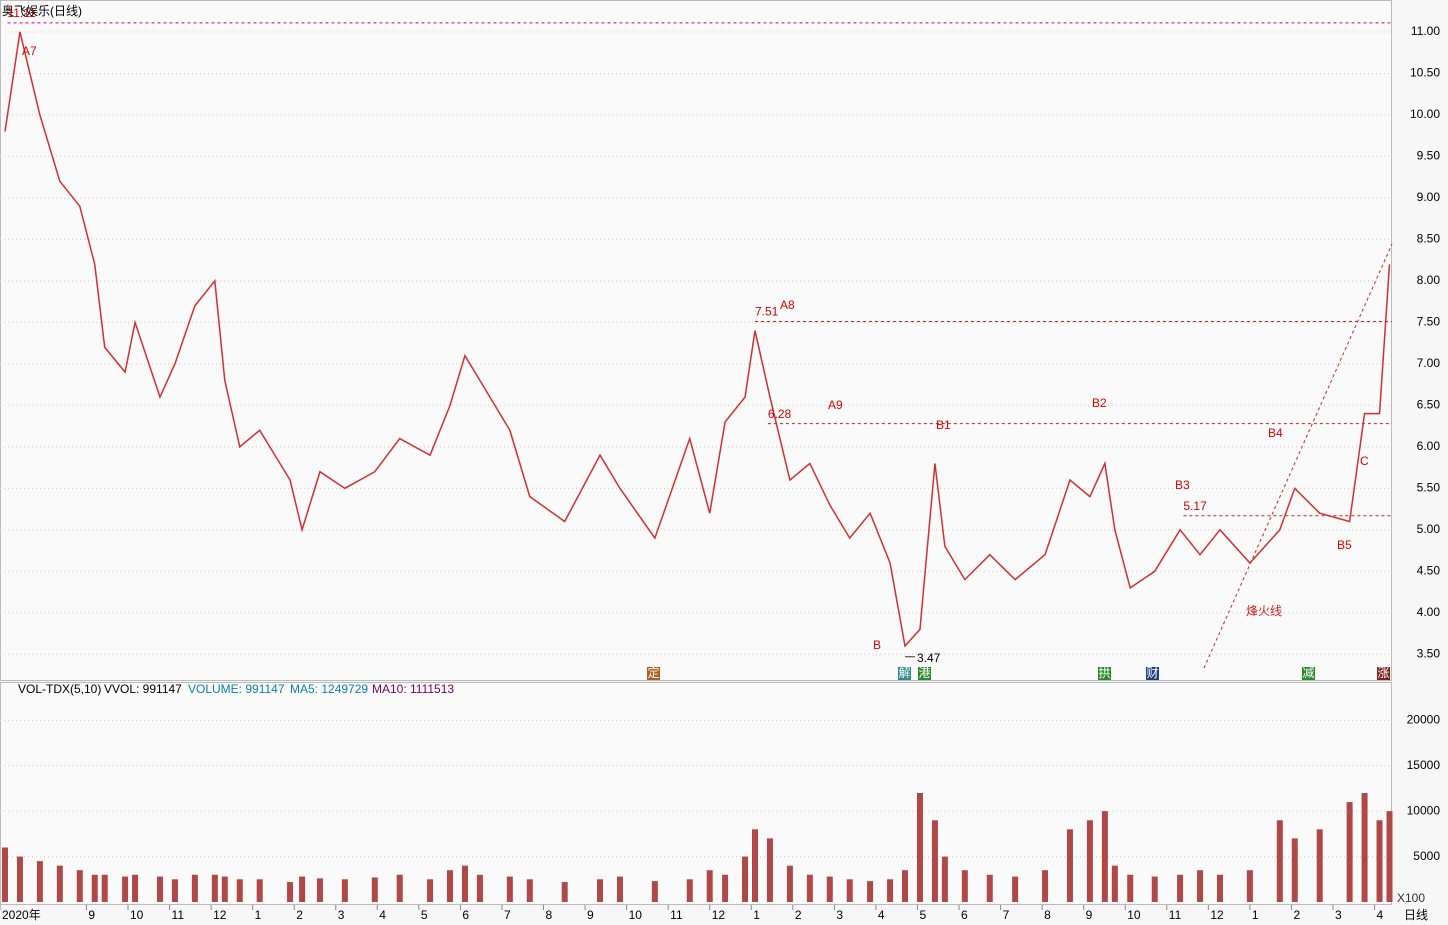  What do you see at coordinates (1429, 197) in the screenshot?
I see `y-tick-label: 9.00` at bounding box center [1429, 197].